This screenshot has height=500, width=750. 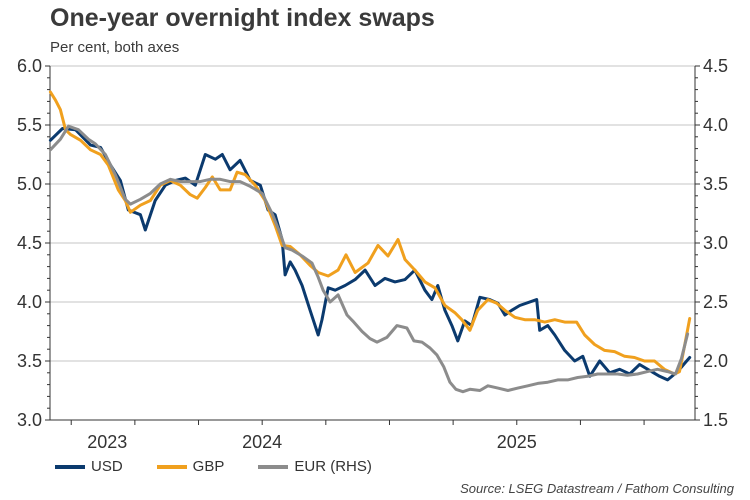 I want to click on legend-item-eur: EUR (RHS), so click(x=315, y=466).